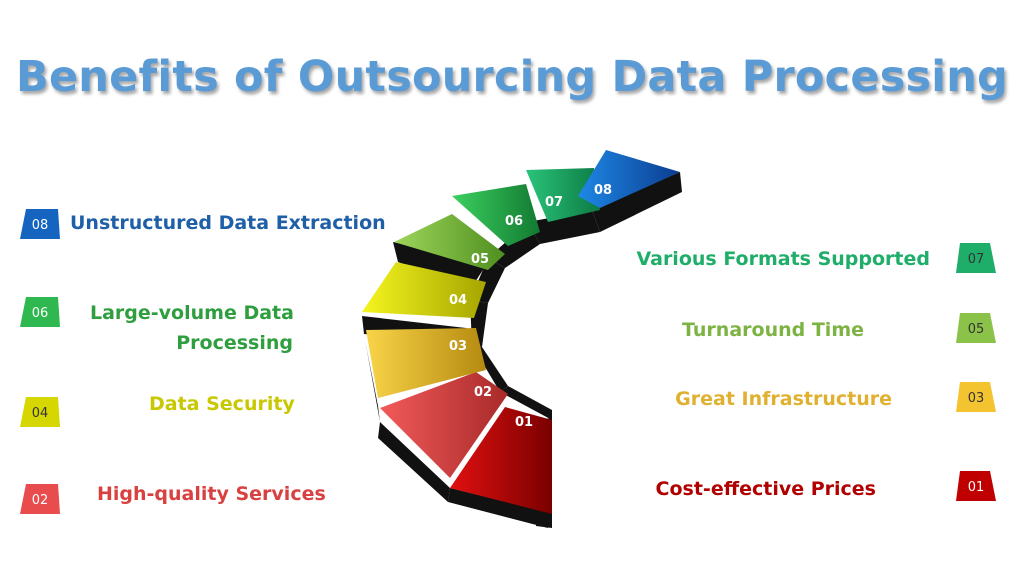  I want to click on step-05-number: 05, so click(480, 259).